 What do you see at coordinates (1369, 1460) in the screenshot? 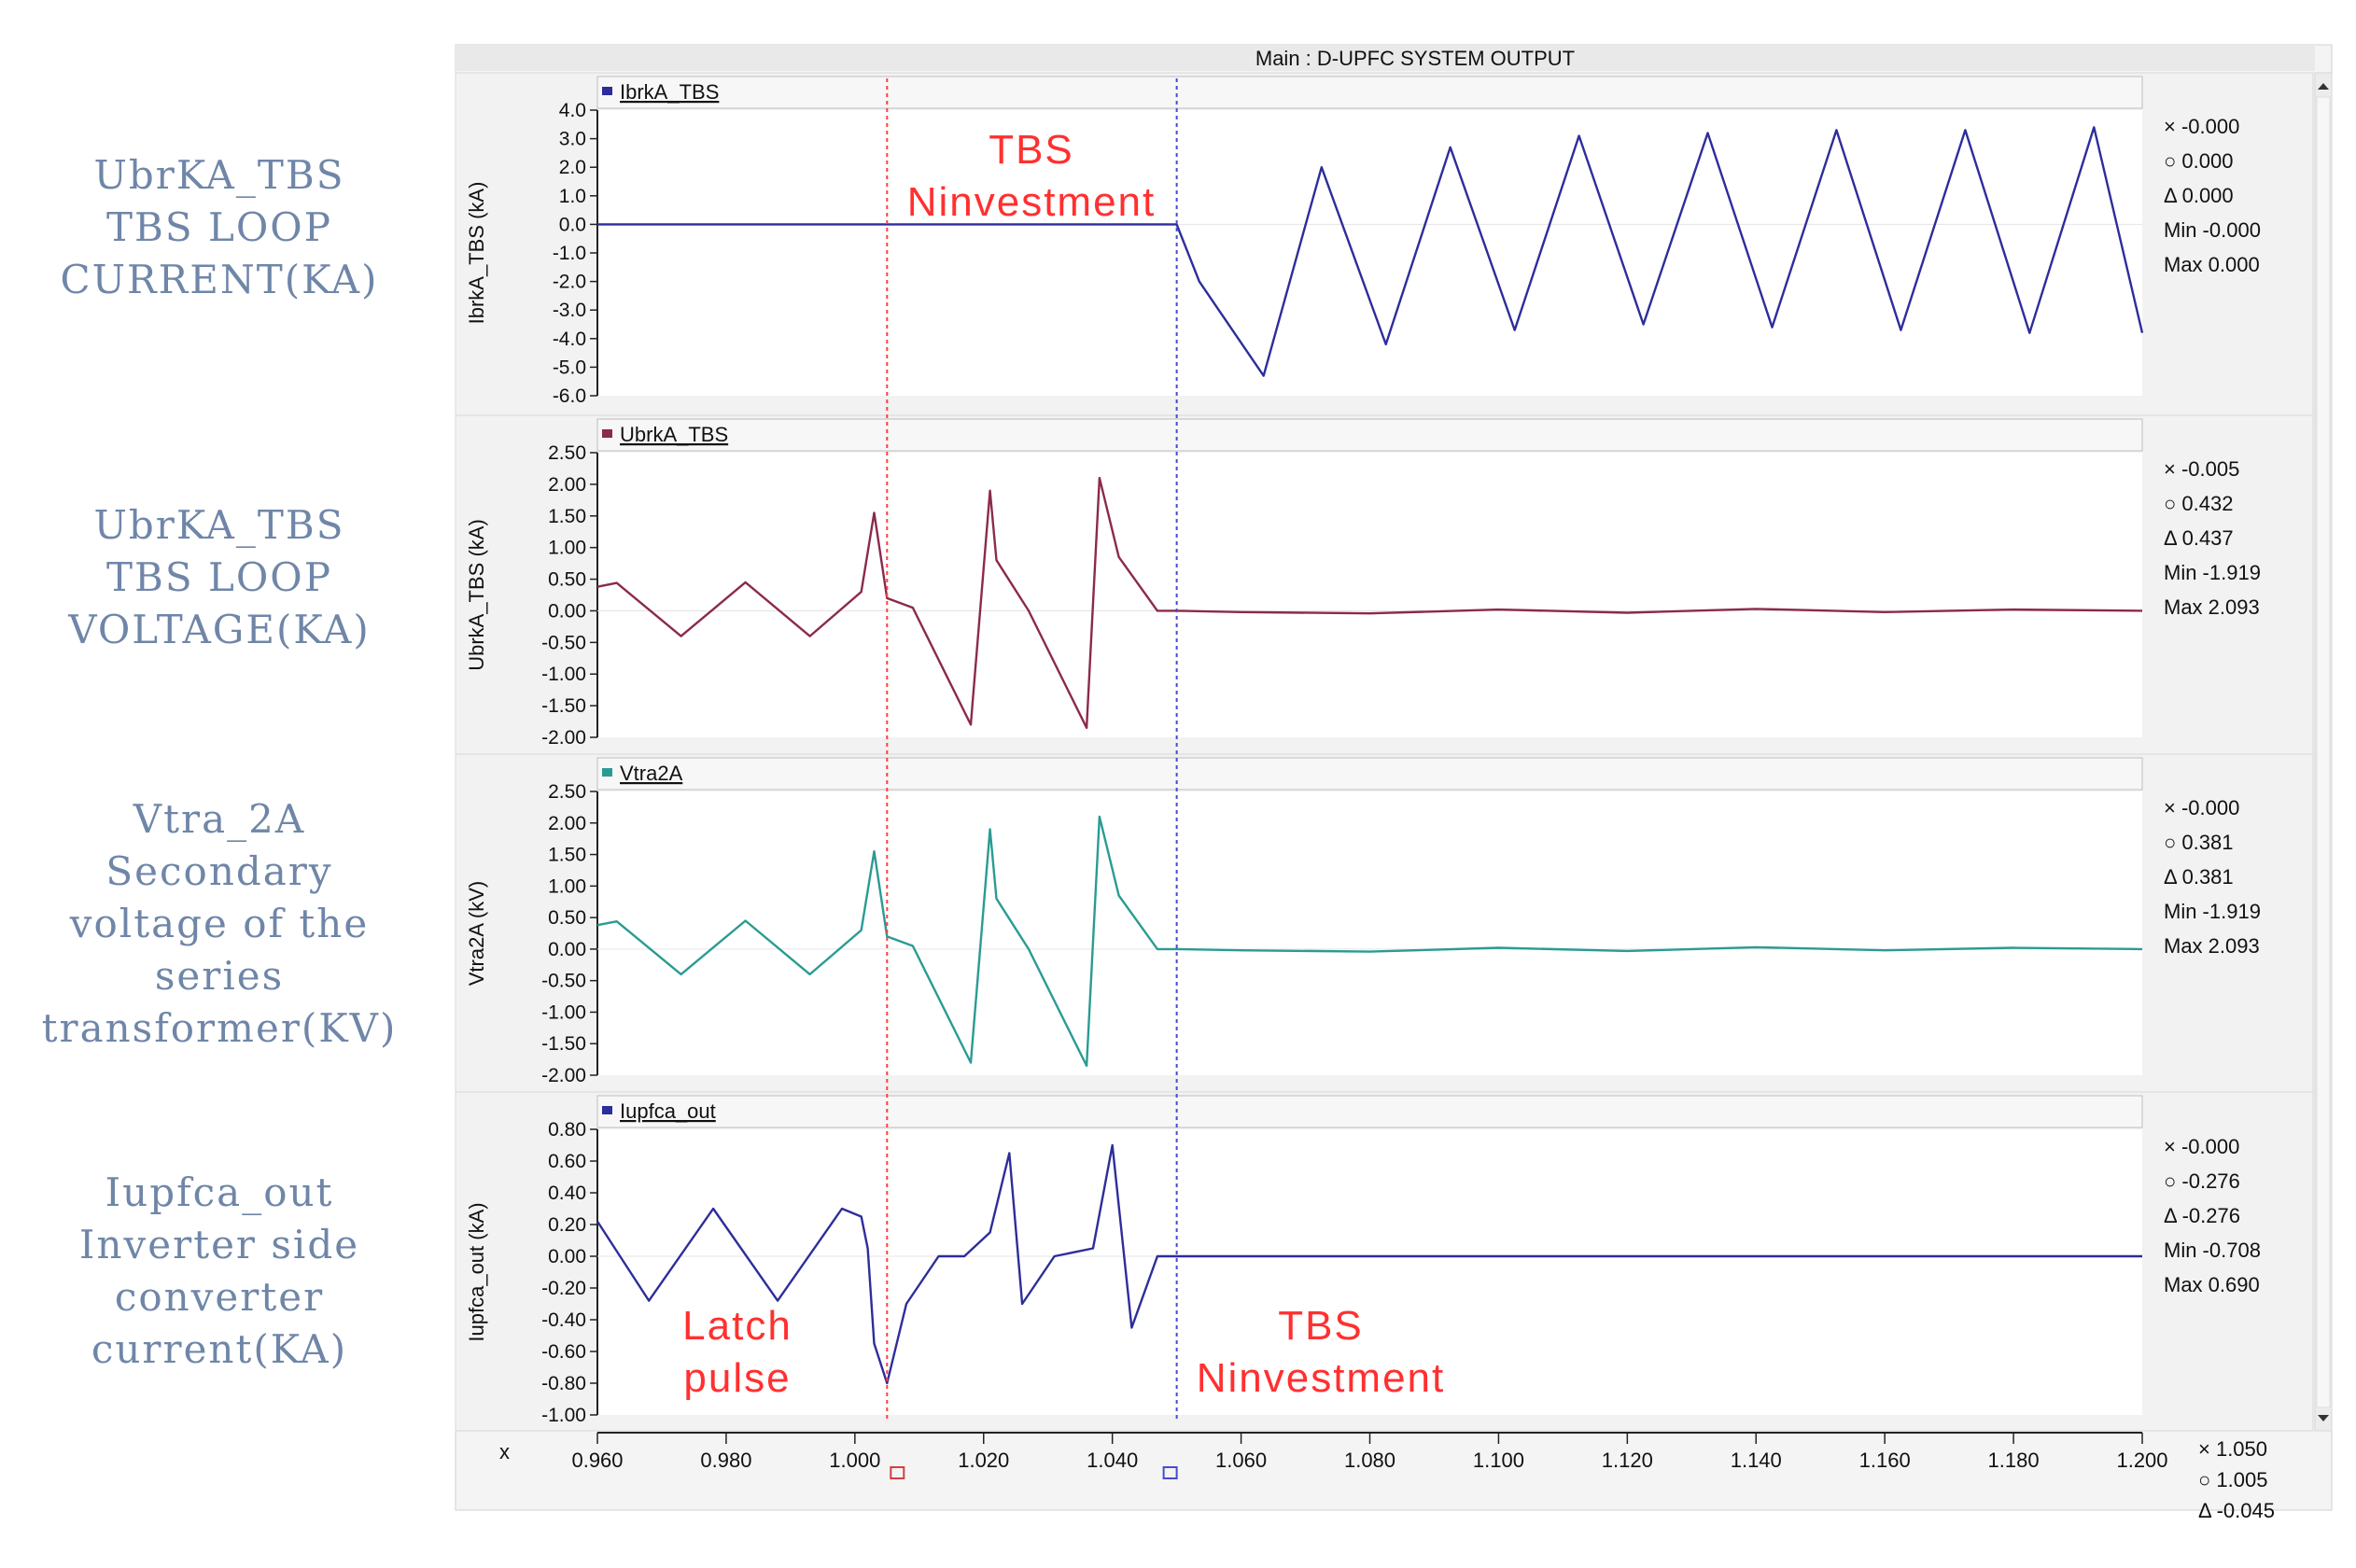
I see `x-tick-label: 1.080` at bounding box center [1369, 1460].